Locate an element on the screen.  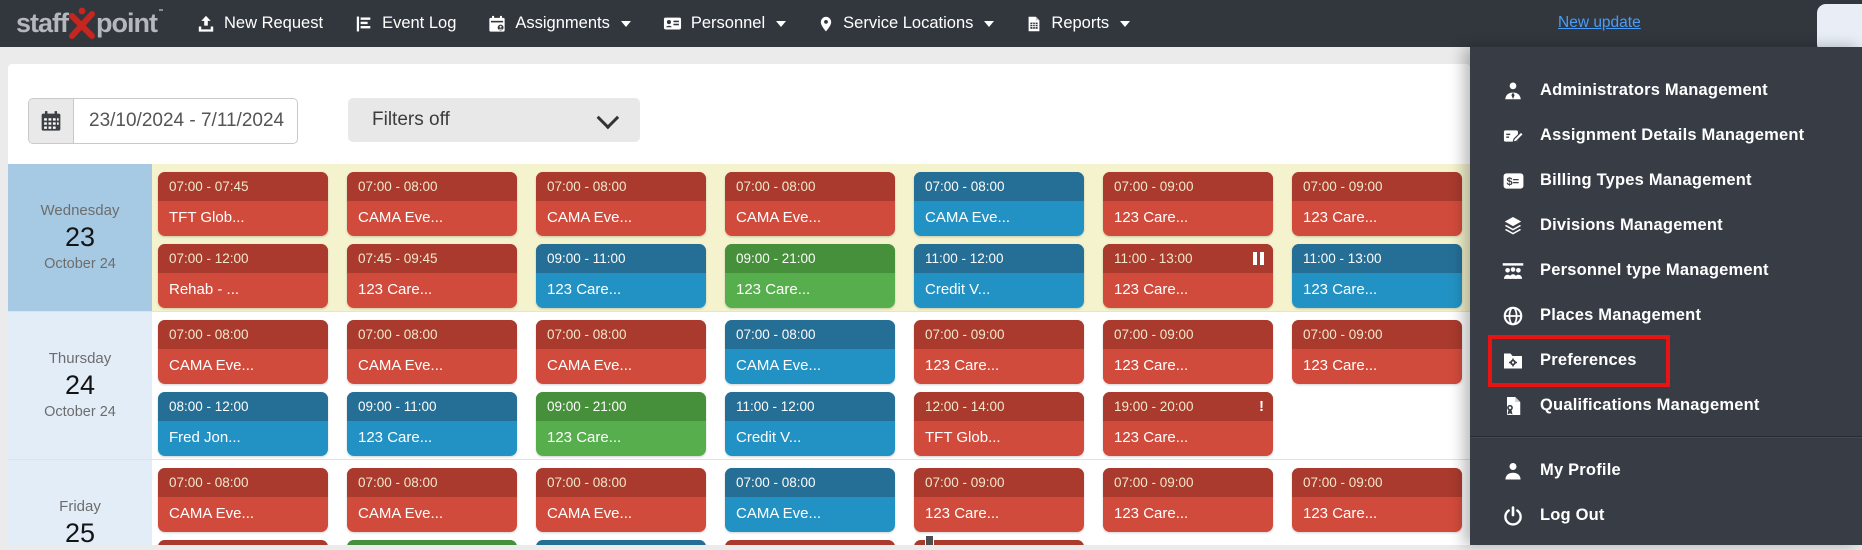
nav-item-label: Reports is located at coordinates (1080, 23).